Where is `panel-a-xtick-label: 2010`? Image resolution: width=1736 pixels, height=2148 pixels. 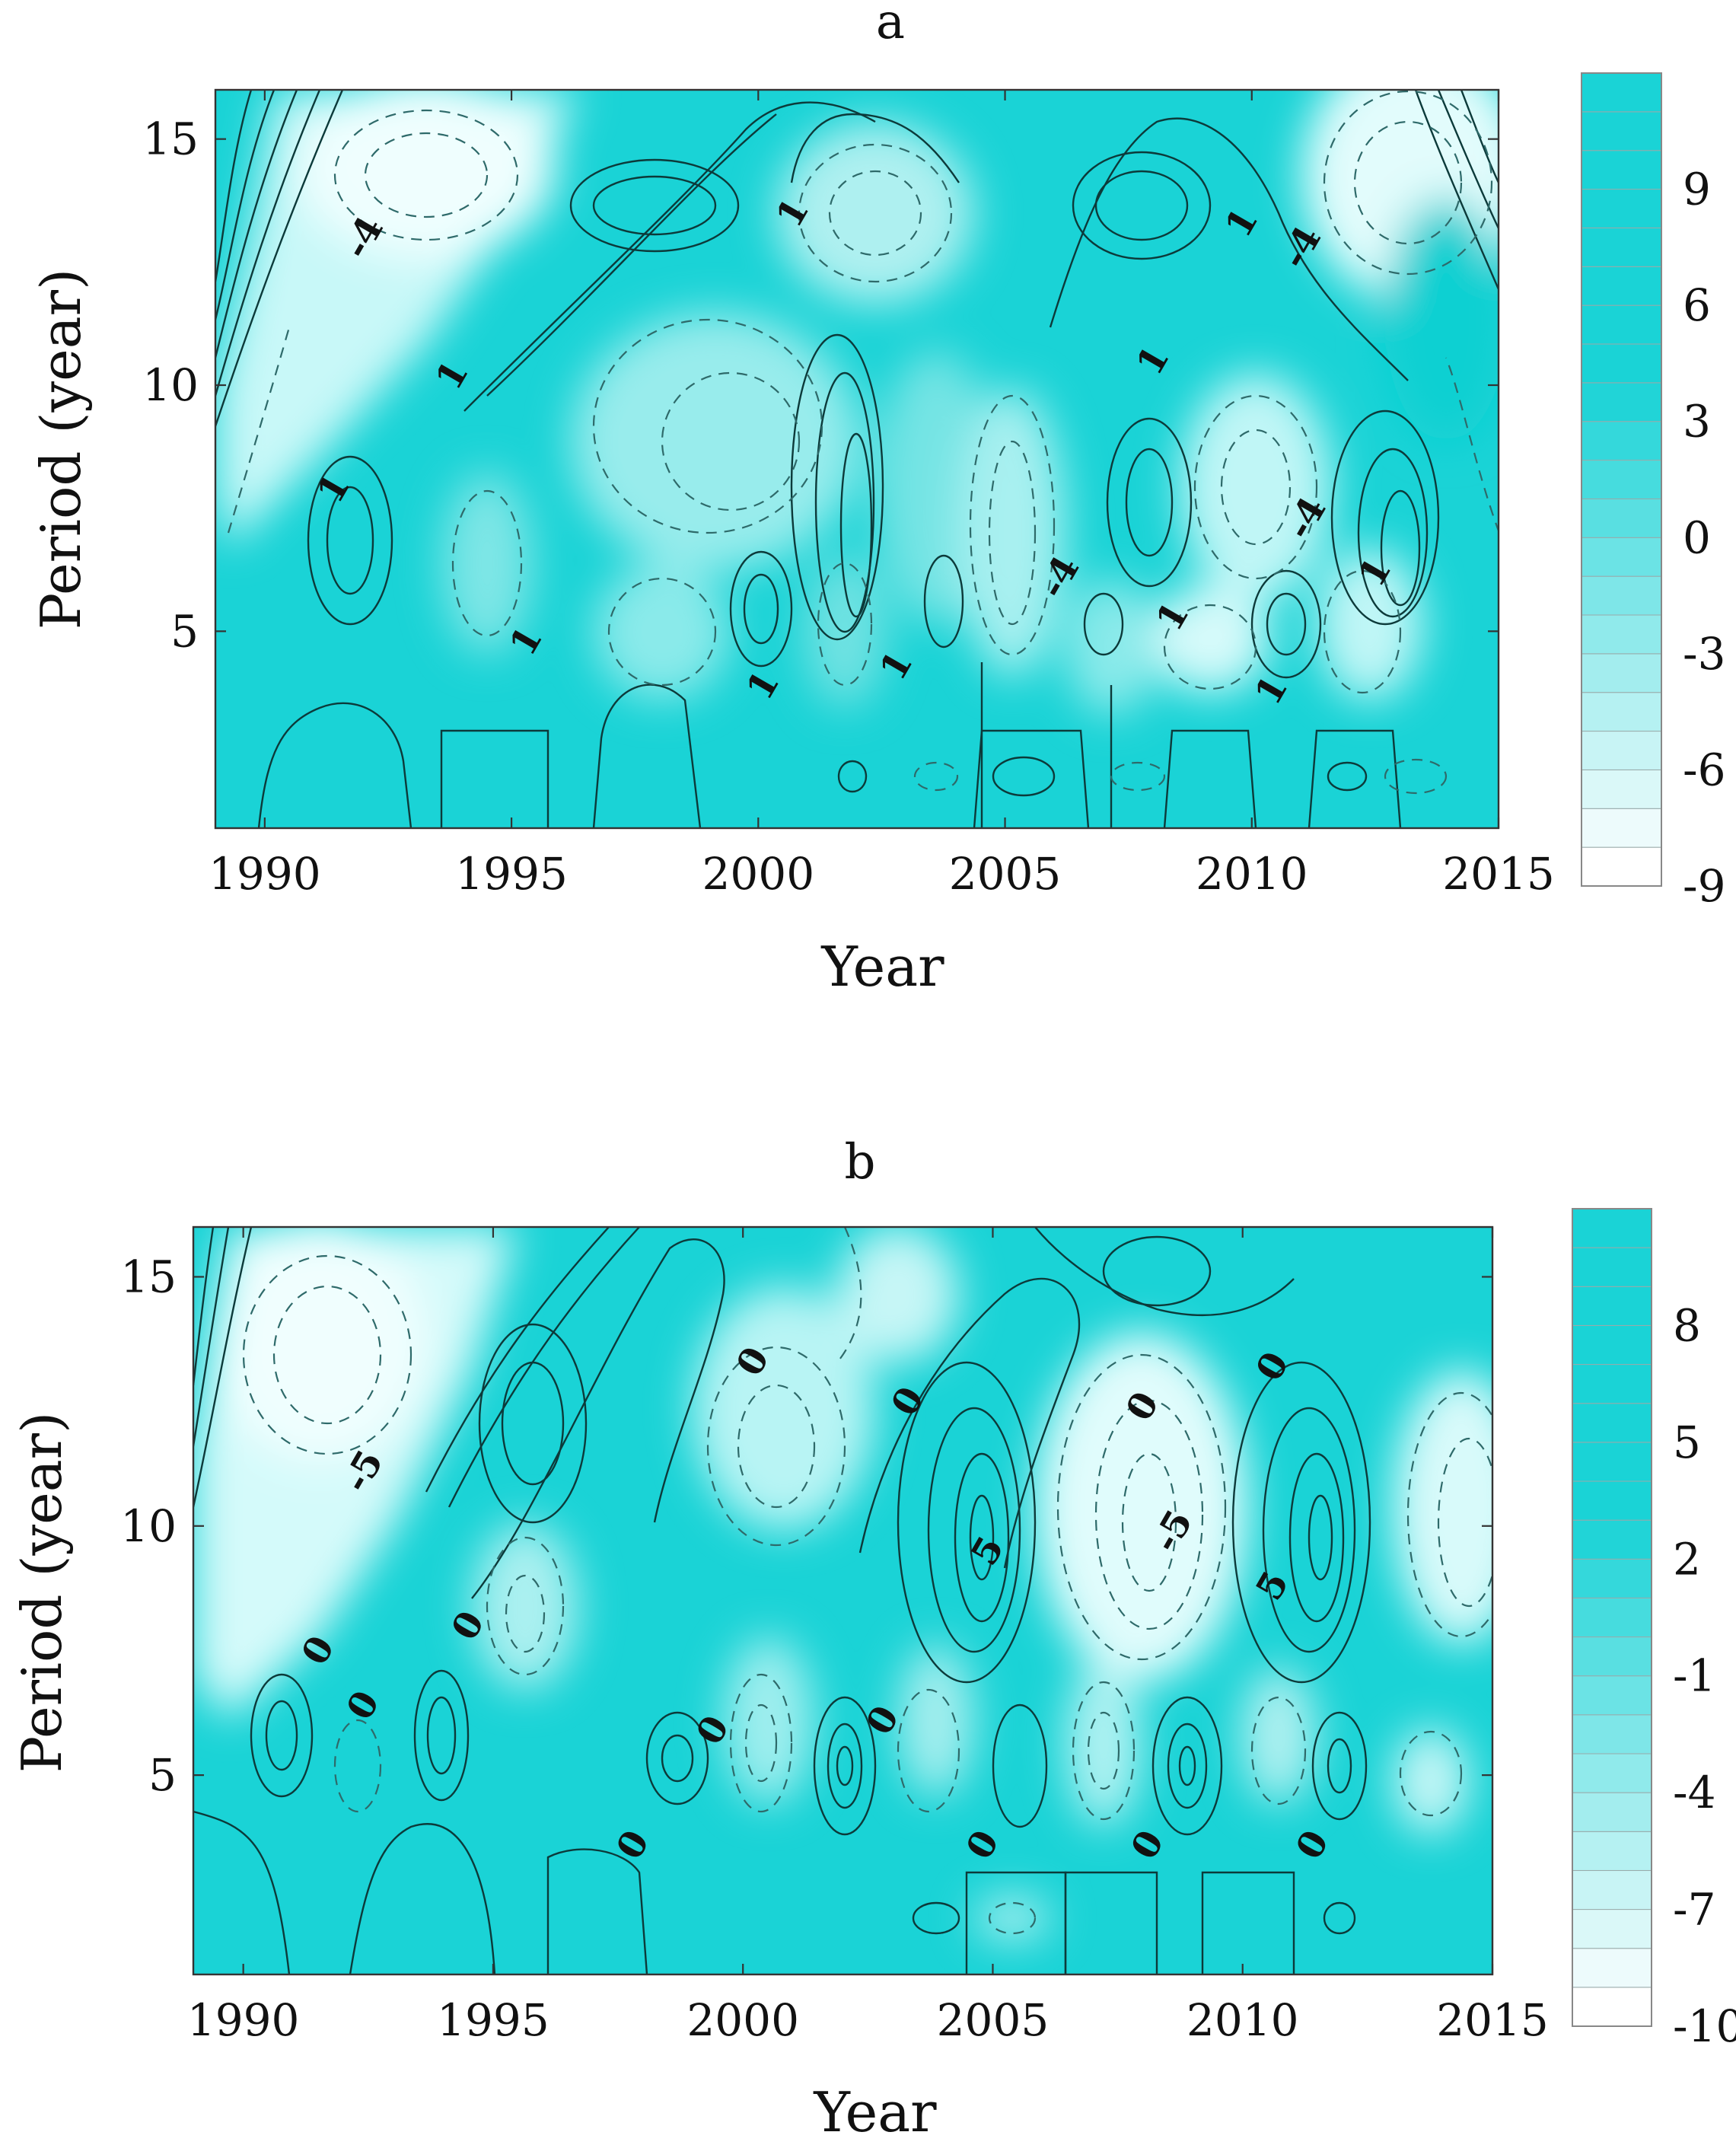 panel-a-xtick-label: 2010 is located at coordinates (1252, 874).